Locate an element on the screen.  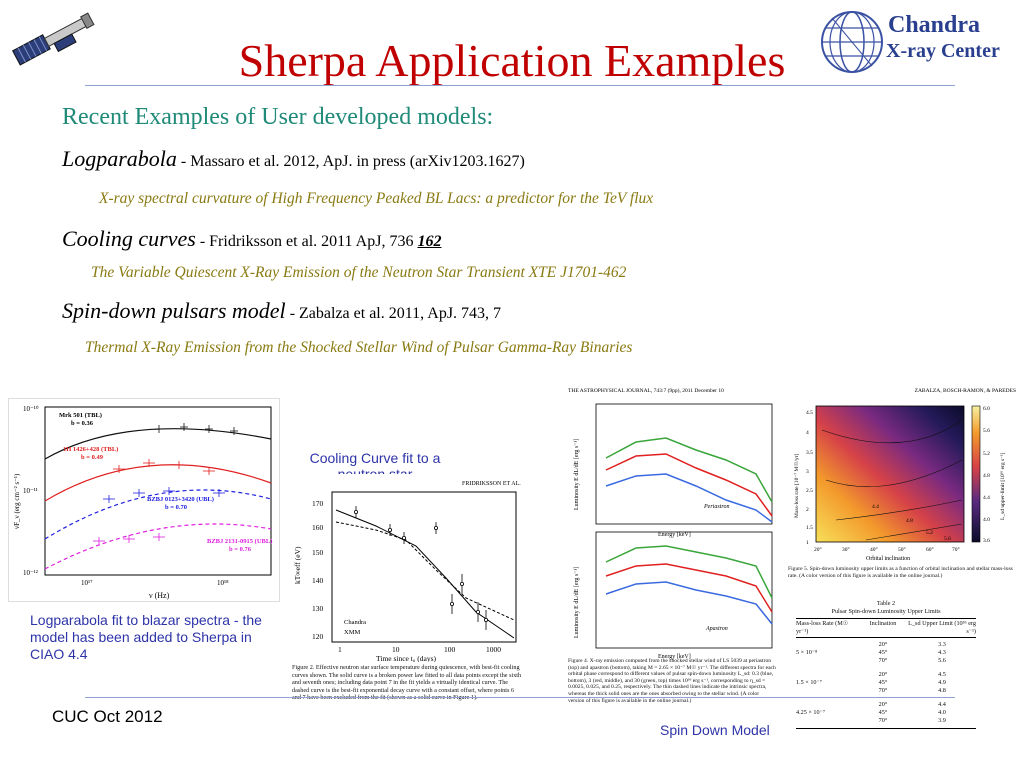
series-b: b = 0.49 is located at coordinates (92, 457).